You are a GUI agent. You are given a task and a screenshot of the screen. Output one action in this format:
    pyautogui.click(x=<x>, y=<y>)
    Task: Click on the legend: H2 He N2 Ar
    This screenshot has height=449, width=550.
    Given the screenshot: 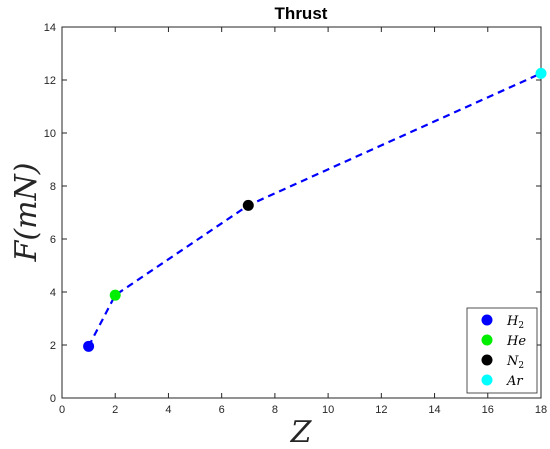 What is the action you would take?
    pyautogui.click(x=502, y=350)
    